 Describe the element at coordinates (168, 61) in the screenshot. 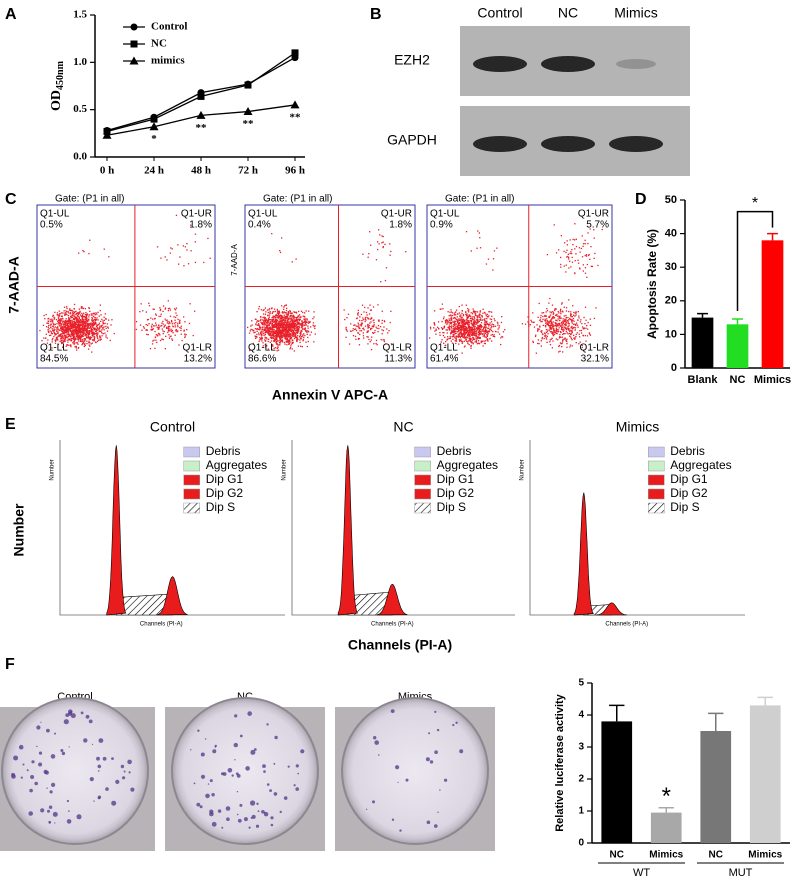

I see `legend-label: mimics` at that location.